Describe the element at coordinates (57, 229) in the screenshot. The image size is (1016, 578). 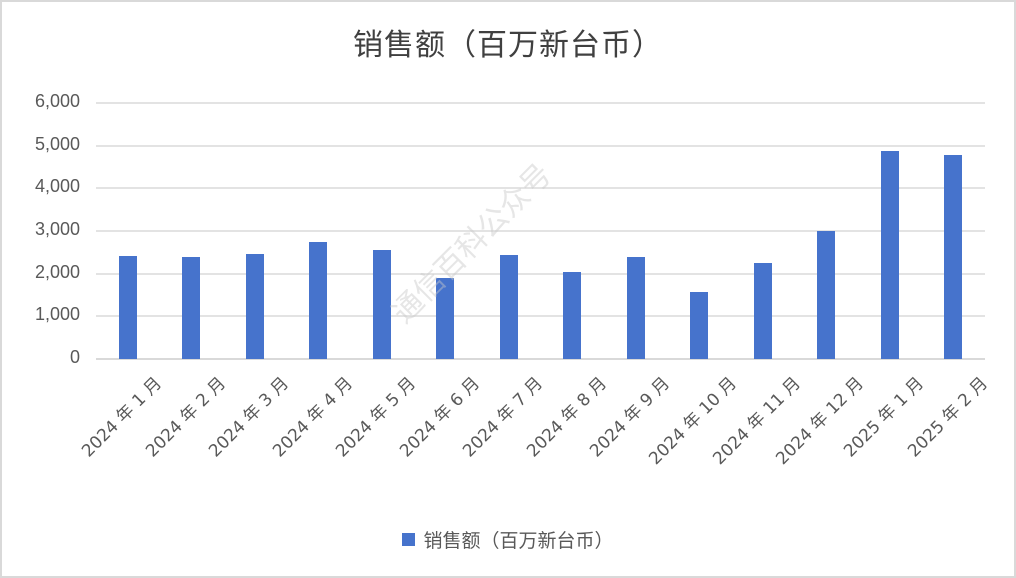
I see `y-tick-label: 3,000` at that location.